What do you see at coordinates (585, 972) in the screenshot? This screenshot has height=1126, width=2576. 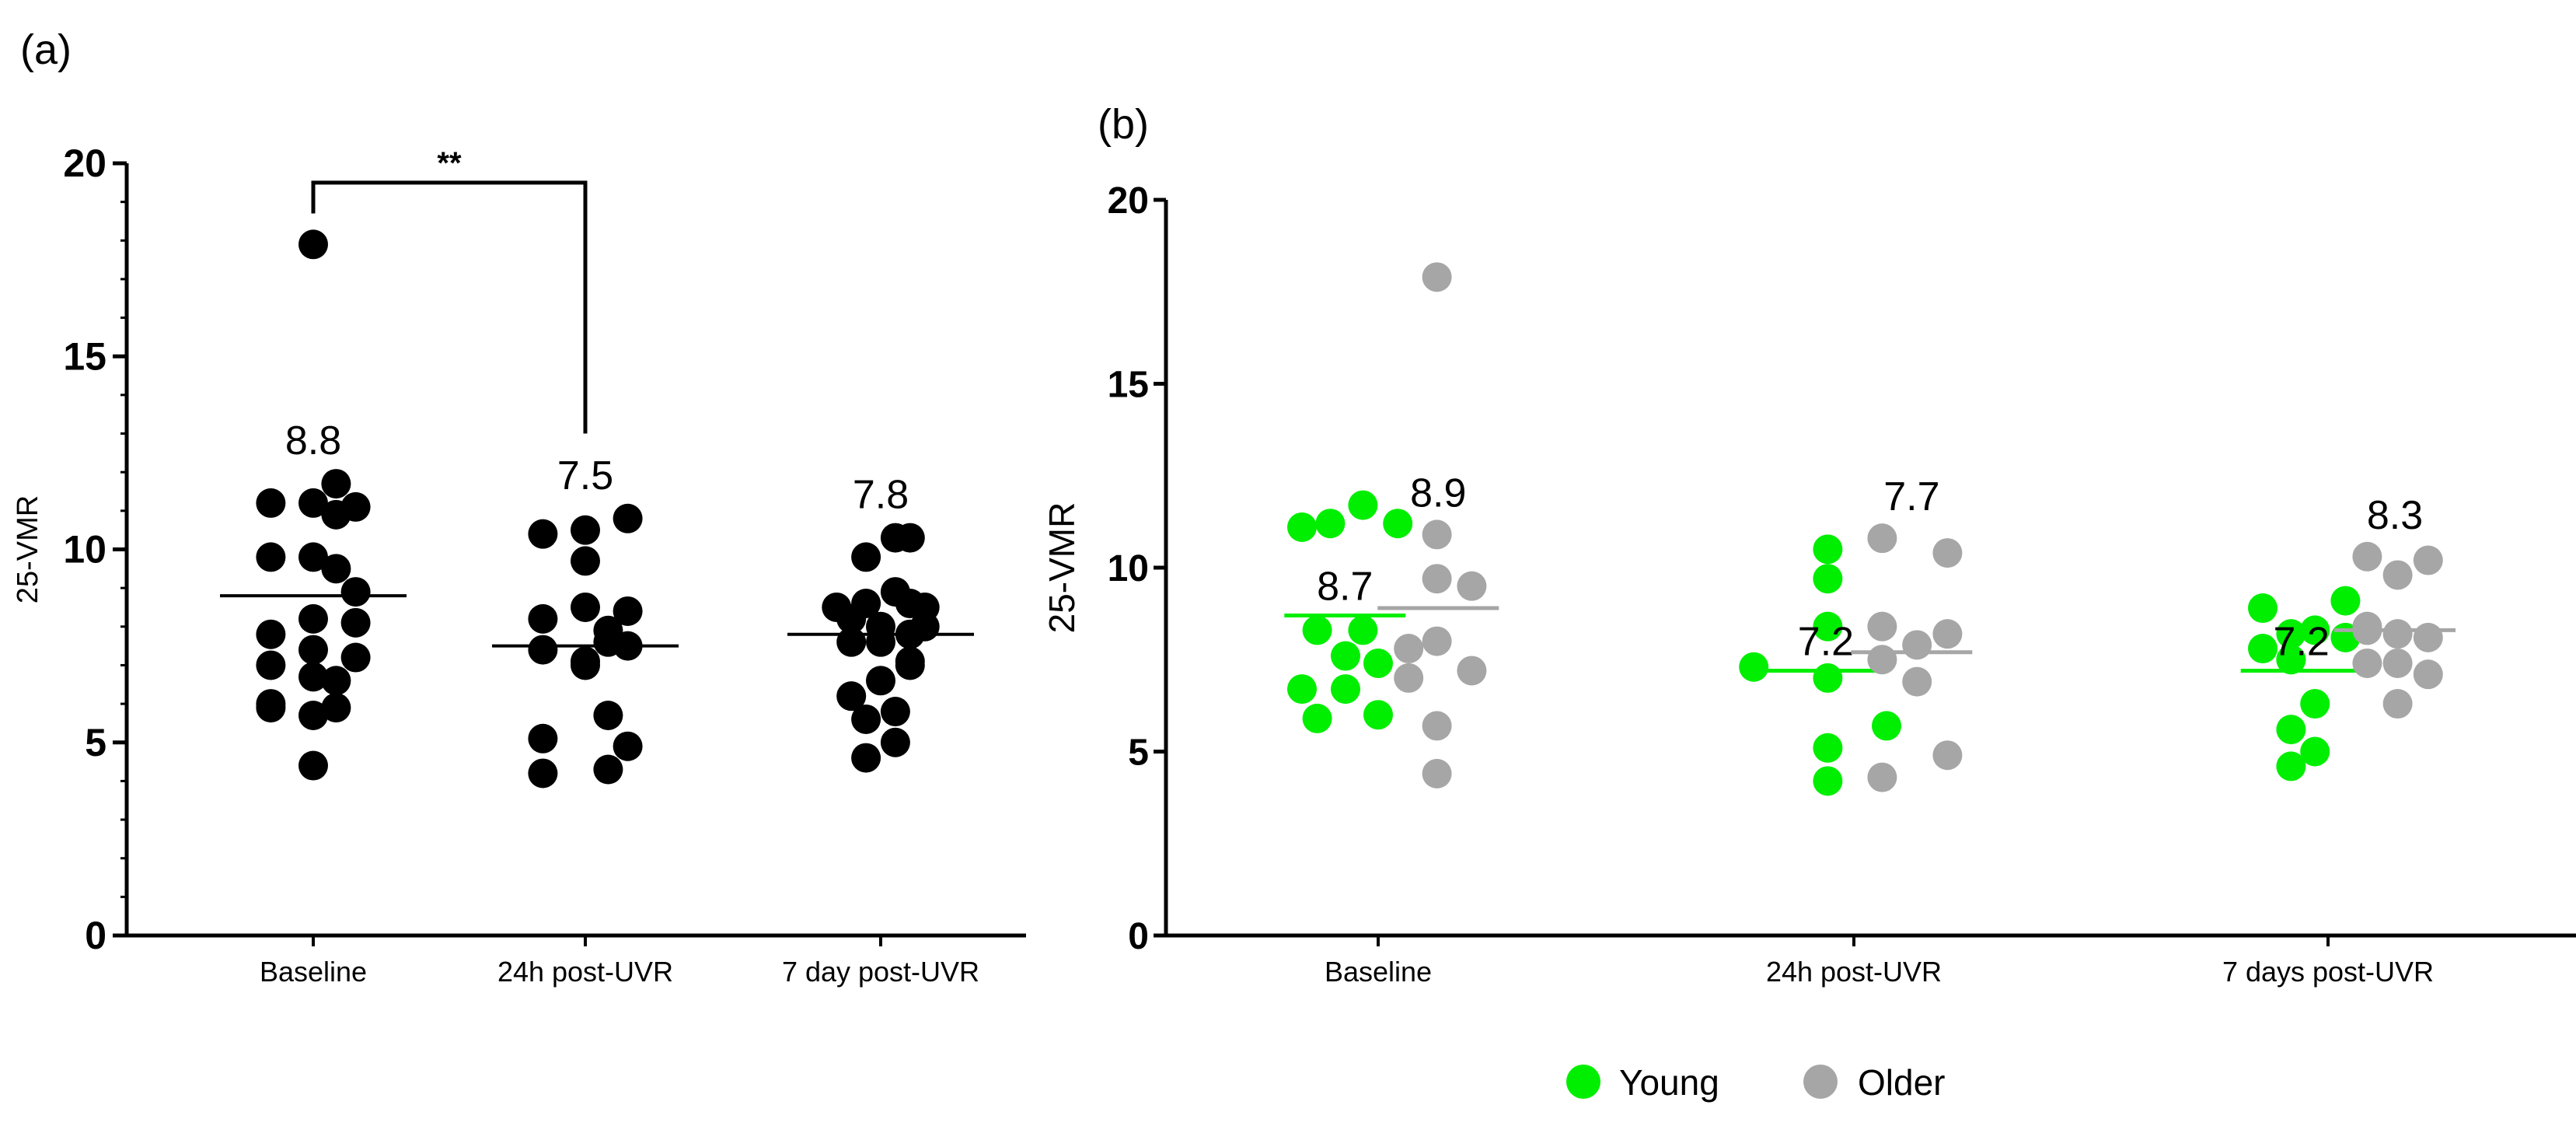 I see `x-tick-label: 24h post-UVR` at bounding box center [585, 972].